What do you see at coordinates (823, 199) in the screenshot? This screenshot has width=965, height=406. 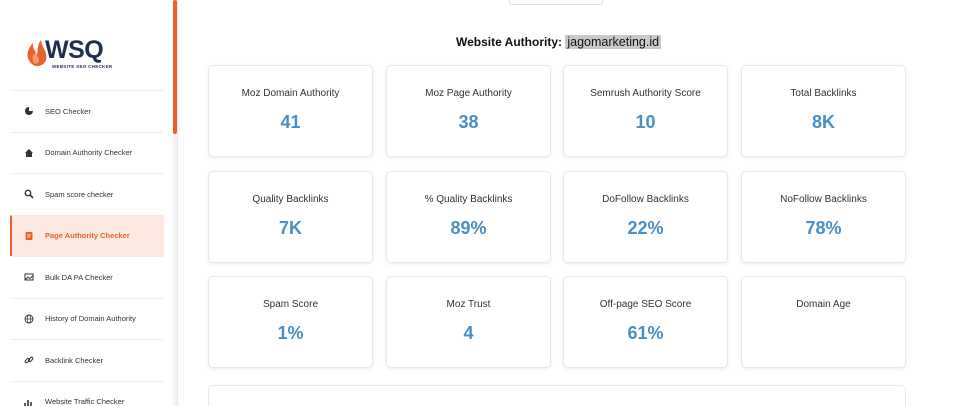 I see `metric-title: NoFollow Backlinks` at bounding box center [823, 199].